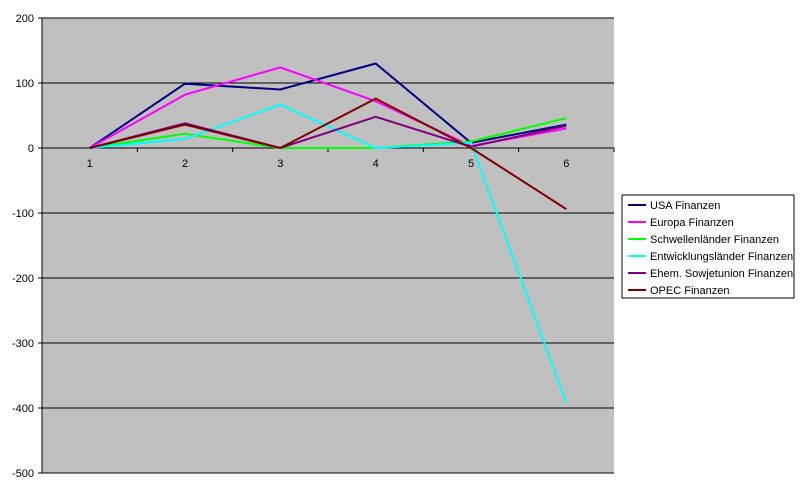 The image size is (800, 494). I want to click on y-tick-label: -100, so click(23, 214).